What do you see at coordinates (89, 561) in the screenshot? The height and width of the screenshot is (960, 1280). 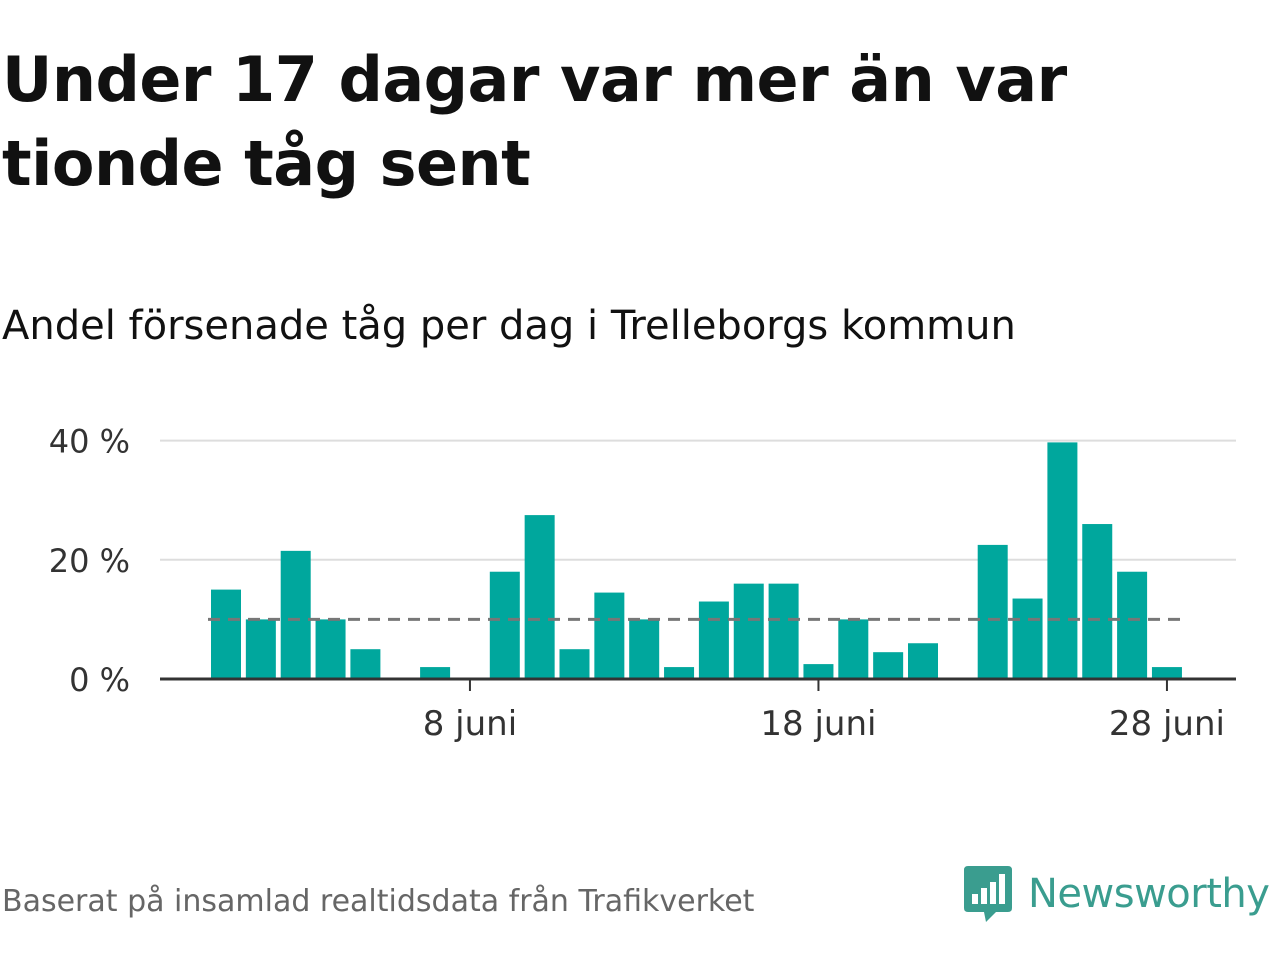 I see `y-tick-label: 20 %` at bounding box center [89, 561].